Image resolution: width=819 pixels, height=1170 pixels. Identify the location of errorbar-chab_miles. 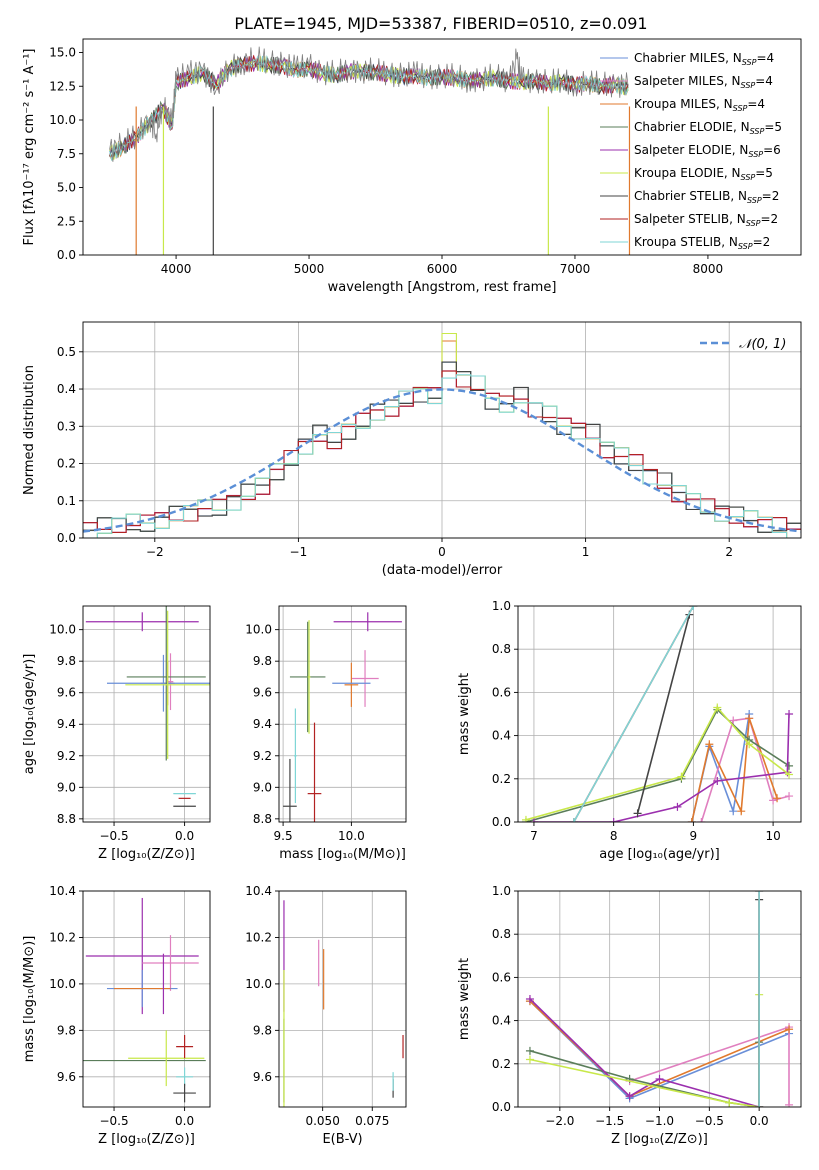
(158, 683).